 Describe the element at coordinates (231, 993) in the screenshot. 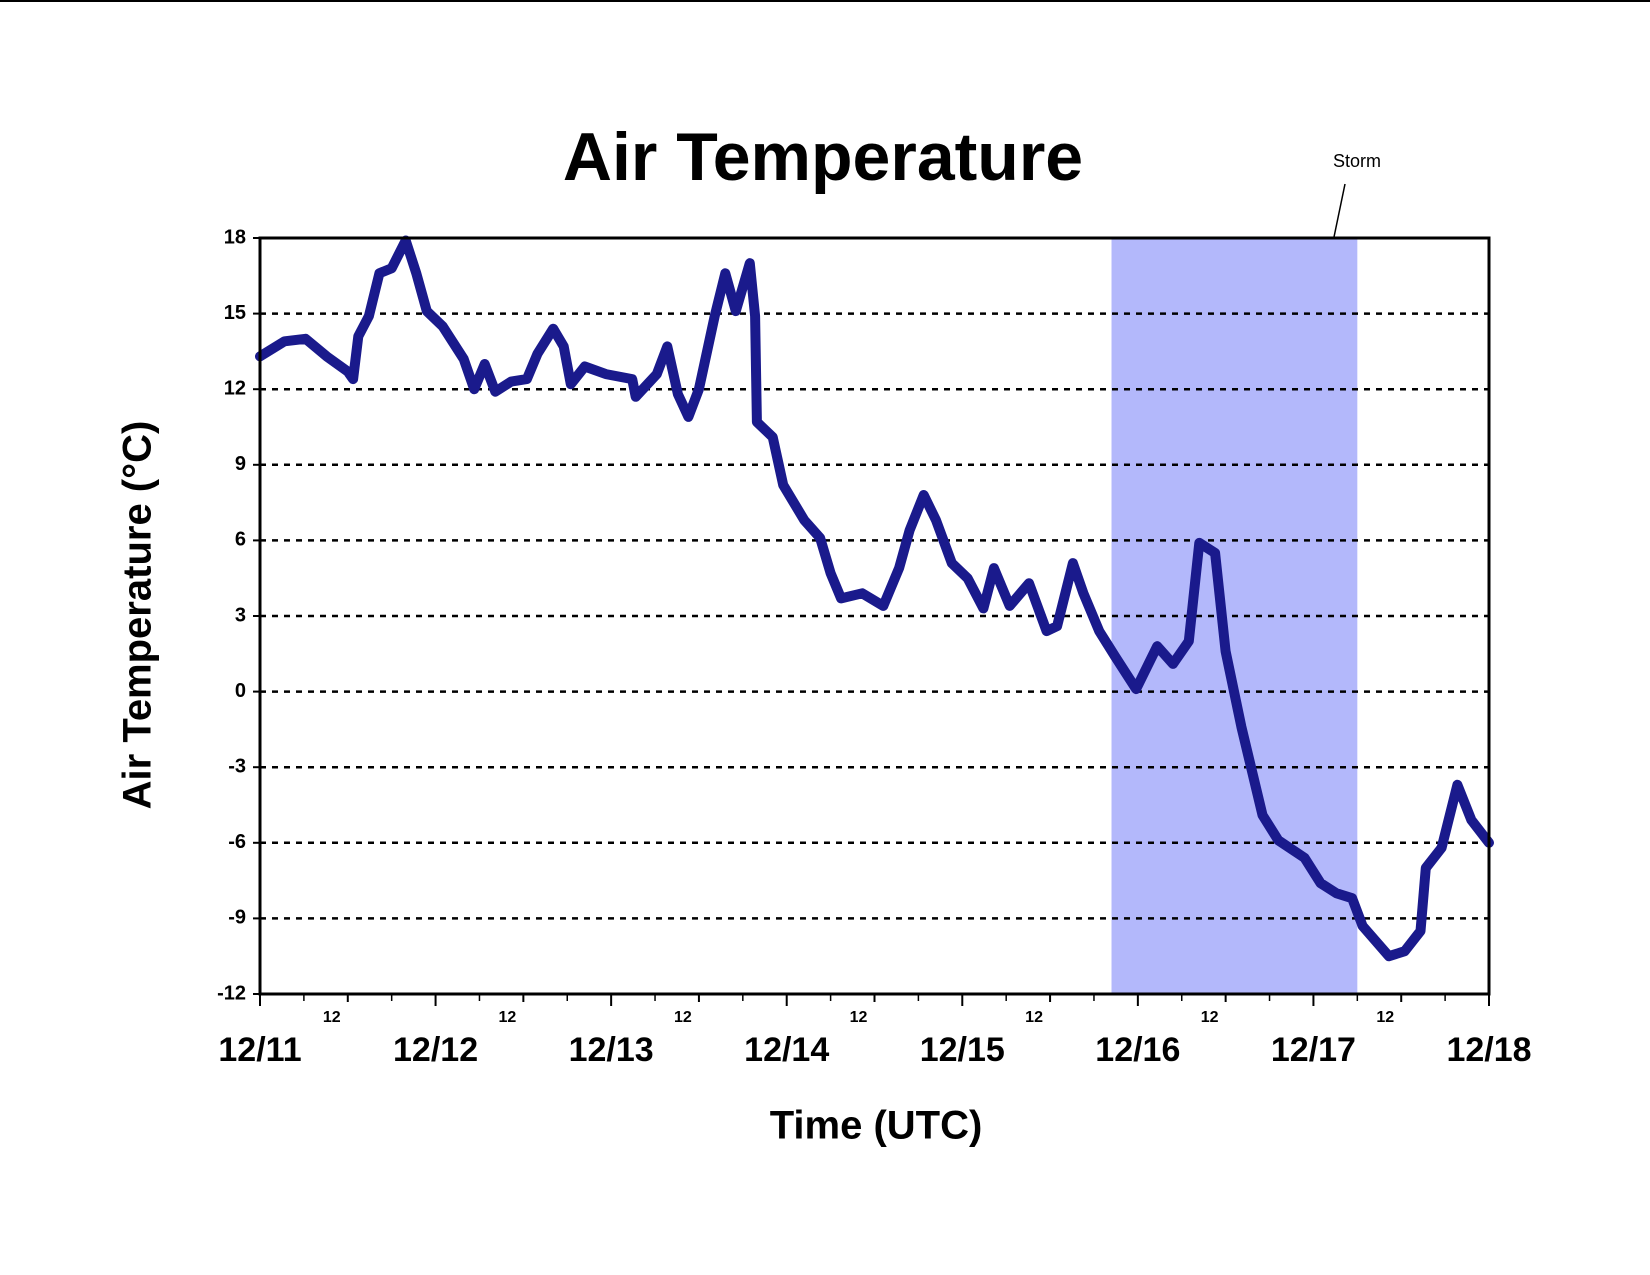

I see `y-tick-label: -12` at that location.